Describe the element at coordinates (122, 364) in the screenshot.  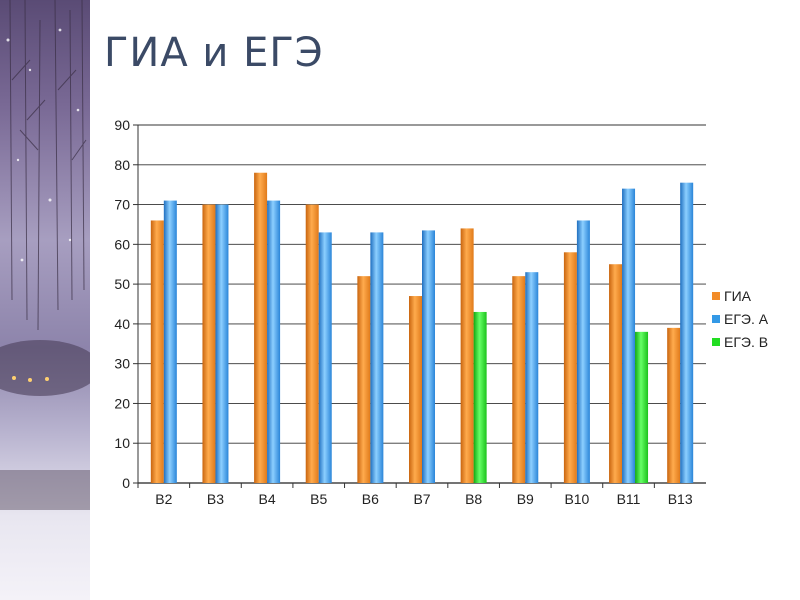
I see `y-tick-label: 30` at that location.